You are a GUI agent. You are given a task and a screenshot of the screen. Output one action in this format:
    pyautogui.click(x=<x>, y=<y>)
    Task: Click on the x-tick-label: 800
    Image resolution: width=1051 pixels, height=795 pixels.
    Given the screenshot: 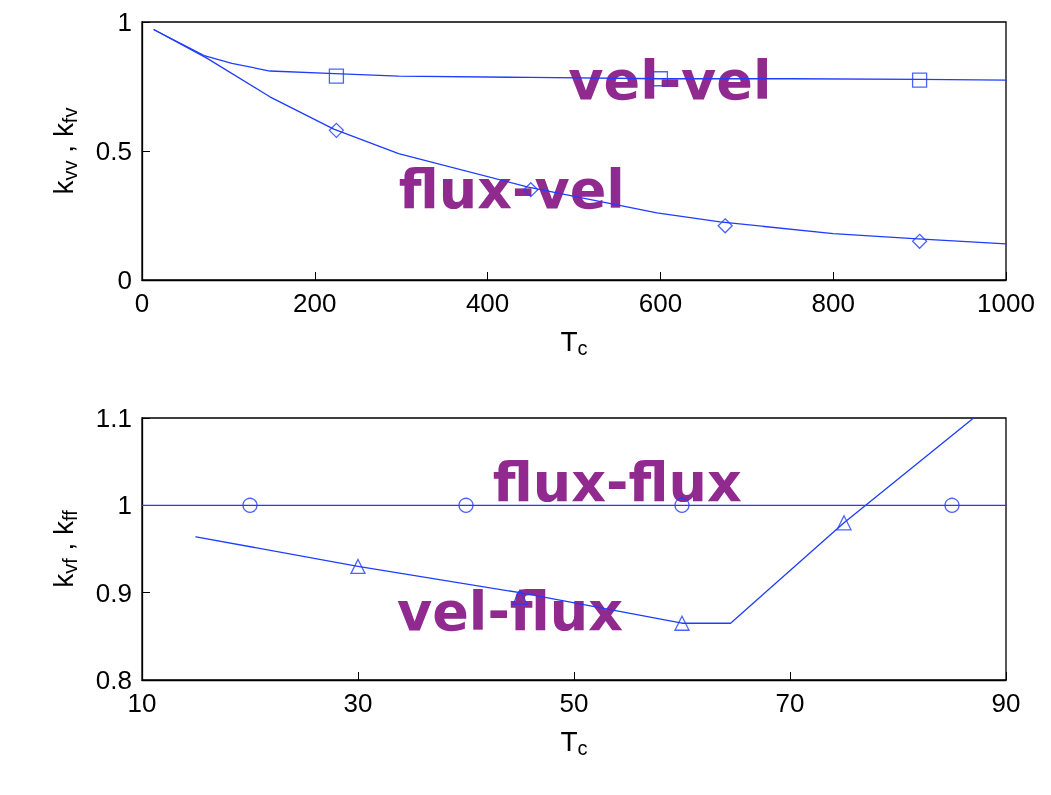 What is the action you would take?
    pyautogui.click(x=833, y=303)
    